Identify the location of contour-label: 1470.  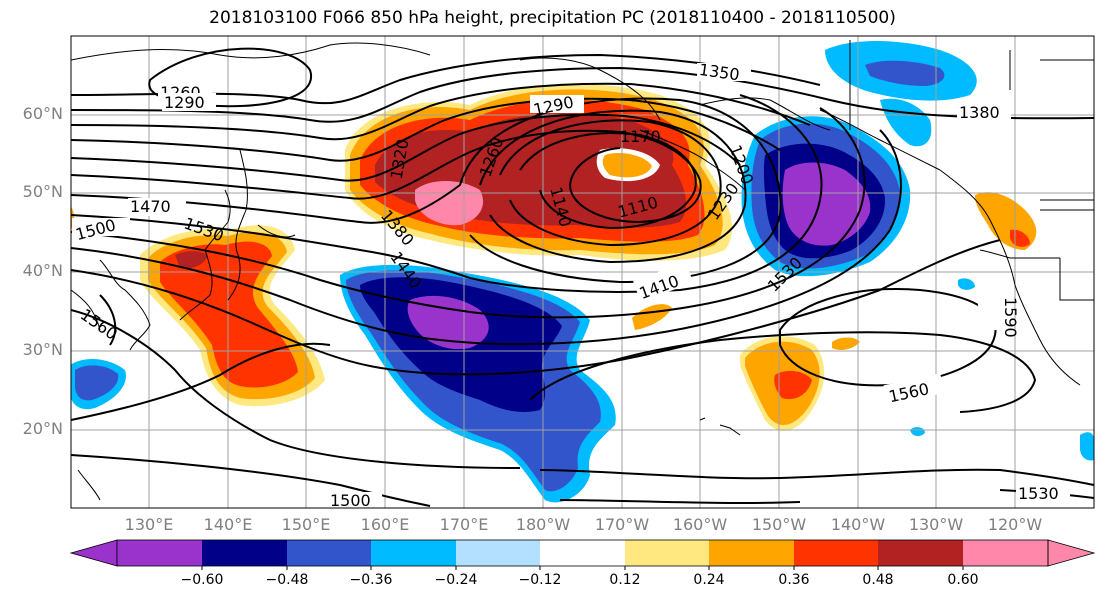
(150, 206).